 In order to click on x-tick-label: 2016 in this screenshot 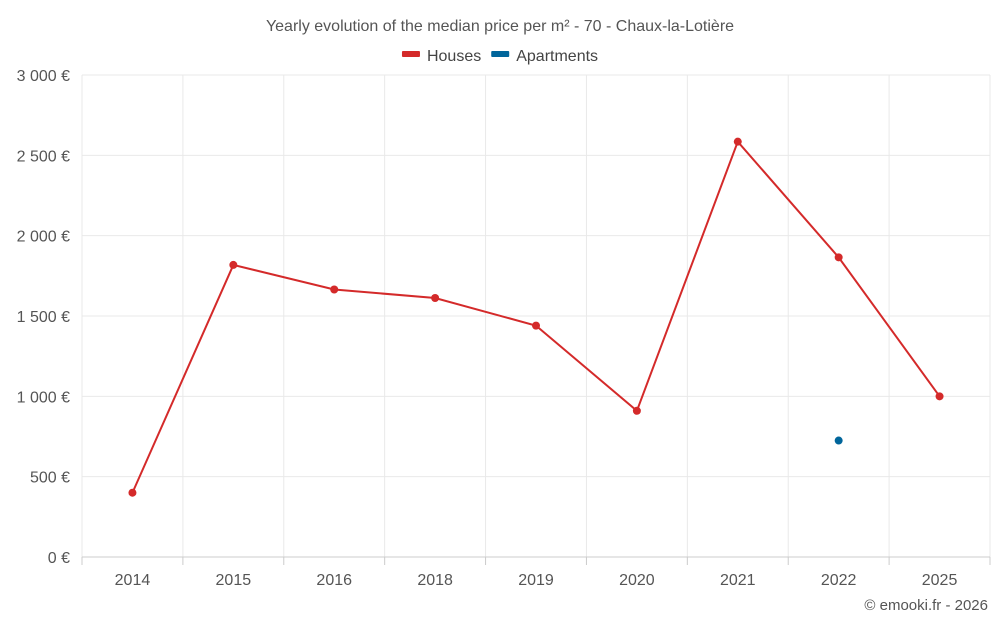, I will do `click(334, 580)`.